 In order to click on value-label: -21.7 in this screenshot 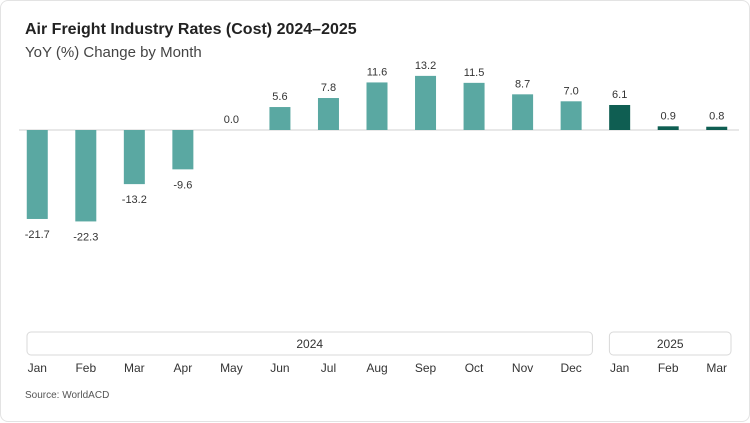, I will do `click(37, 235)`.